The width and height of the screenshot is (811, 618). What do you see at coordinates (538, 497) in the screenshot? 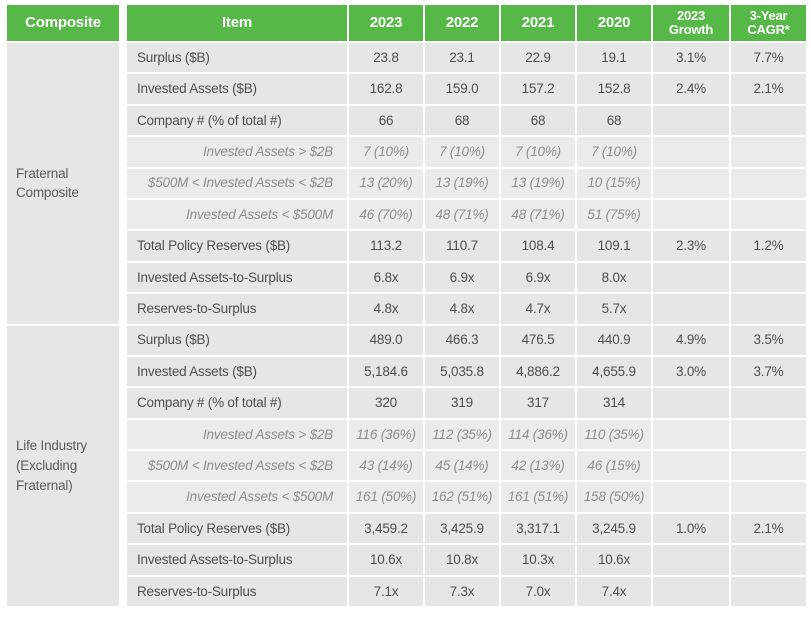
I see `value-cell: 161 (51%)` at bounding box center [538, 497].